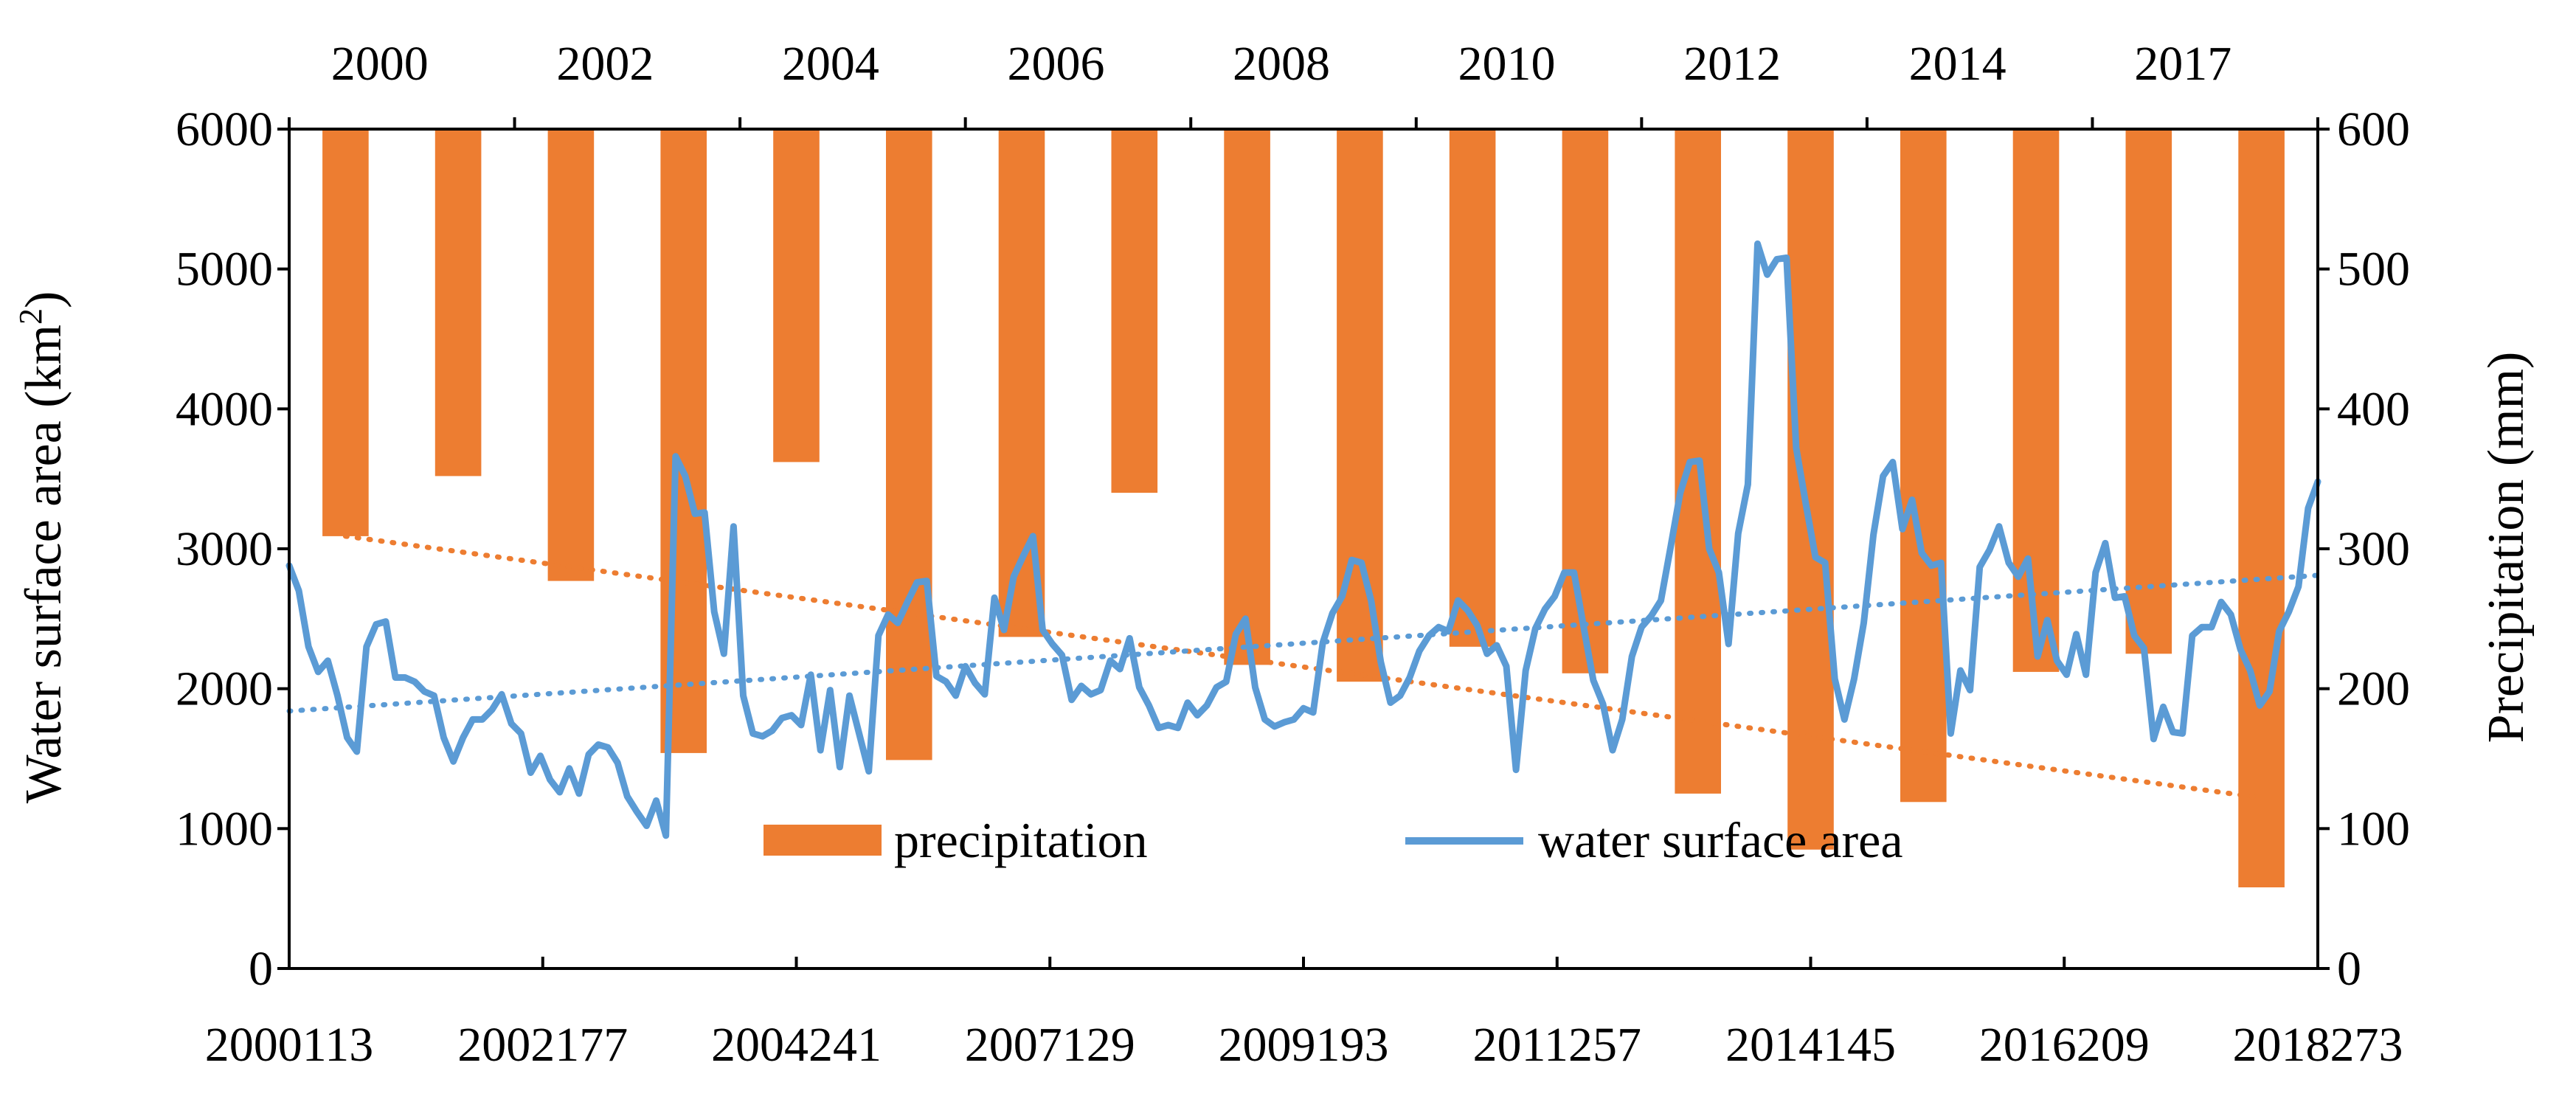  What do you see at coordinates (1021, 840) in the screenshot?
I see `legend-precipitation-label: precipitation` at bounding box center [1021, 840].